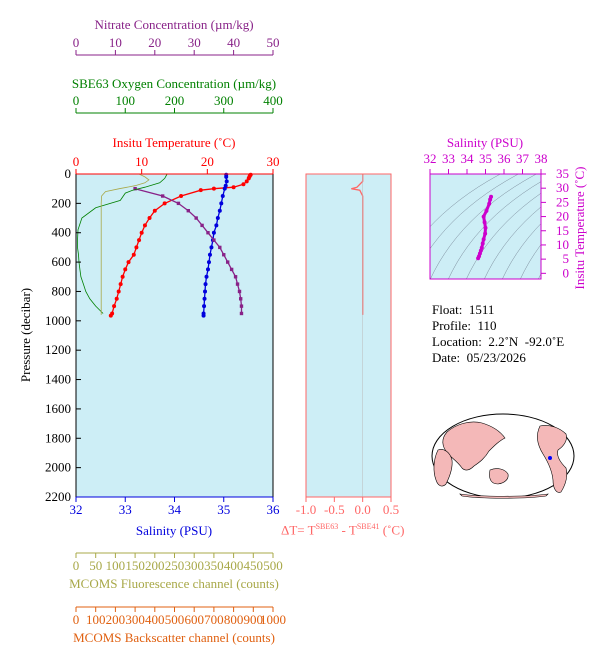  What do you see at coordinates (499, 476) in the screenshot?
I see `map-land-australia` at bounding box center [499, 476].